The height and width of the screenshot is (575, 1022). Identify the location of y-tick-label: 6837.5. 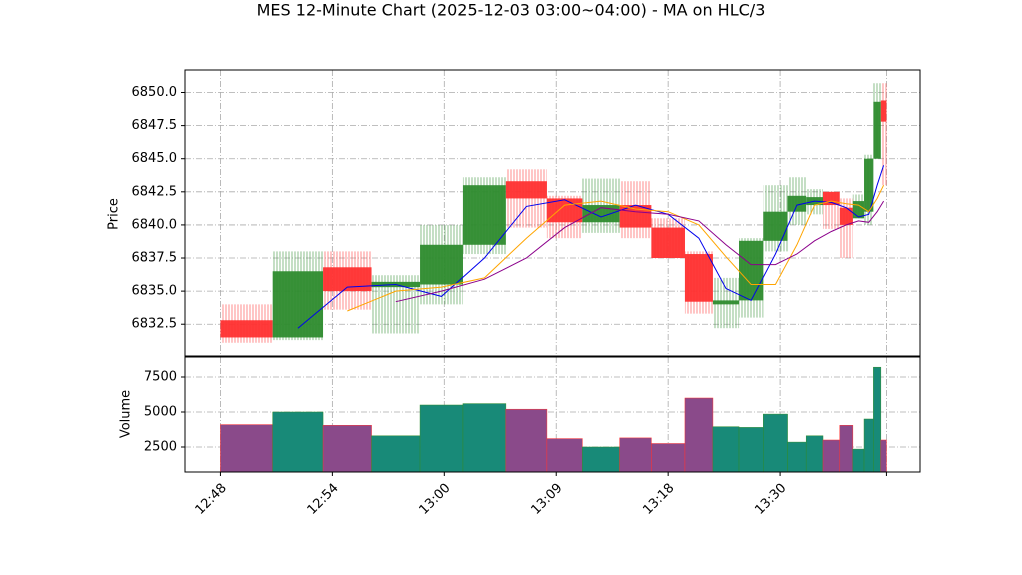
(155, 258).